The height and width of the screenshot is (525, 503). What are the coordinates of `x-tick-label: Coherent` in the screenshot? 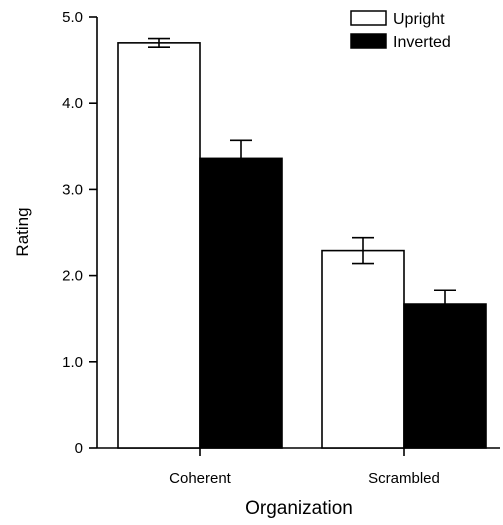 It's located at (200, 478).